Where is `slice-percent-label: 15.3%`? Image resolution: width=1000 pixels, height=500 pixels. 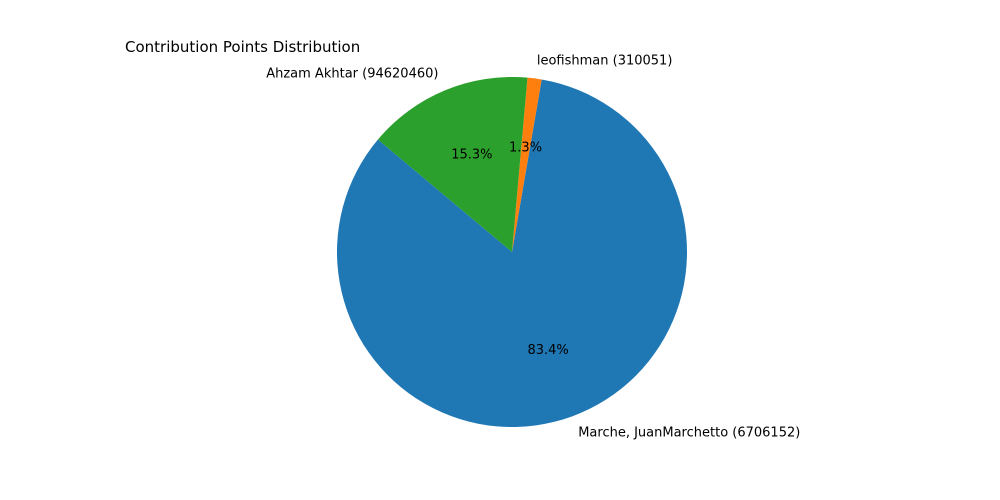
slice-percent-label: 15.3% is located at coordinates (471, 154).